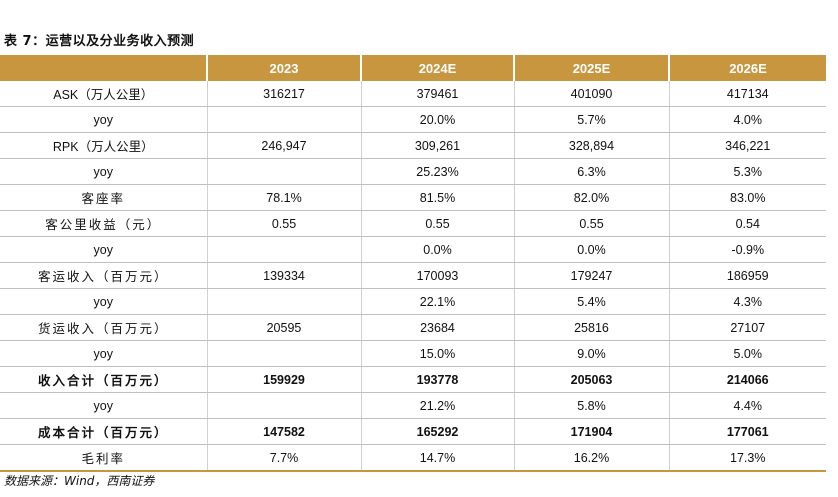  I want to click on table-cell: 186959, so click(747, 275).